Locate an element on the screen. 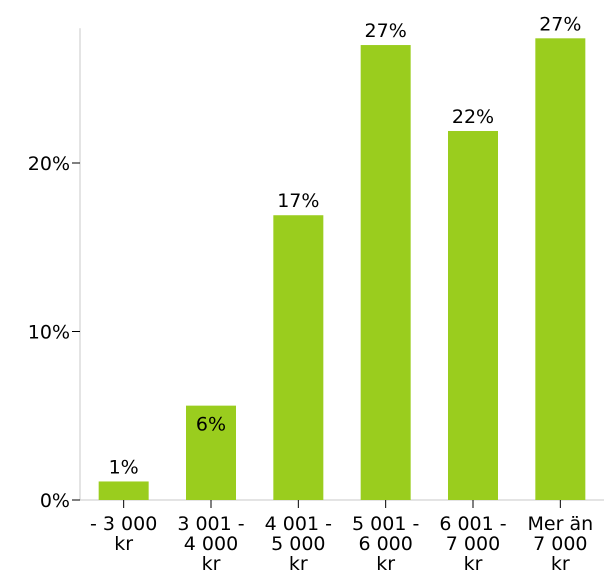 The image size is (616, 584). x-category-label: Mer än 7 000 kr is located at coordinates (561, 544).